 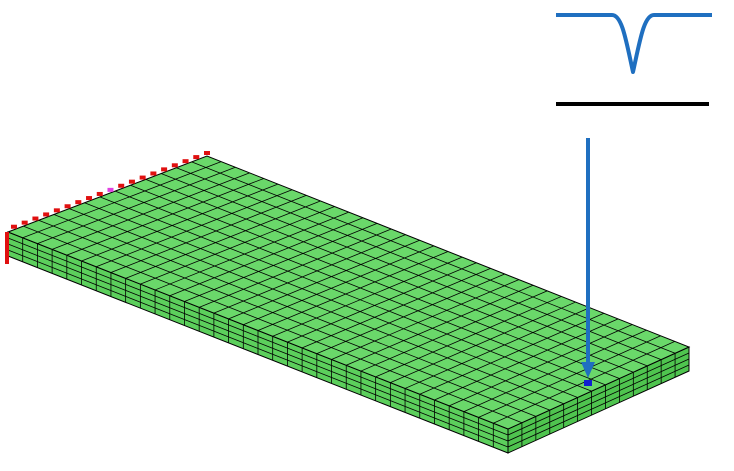 What do you see at coordinates (588, 370) in the screenshot?
I see `arrow-head` at bounding box center [588, 370].